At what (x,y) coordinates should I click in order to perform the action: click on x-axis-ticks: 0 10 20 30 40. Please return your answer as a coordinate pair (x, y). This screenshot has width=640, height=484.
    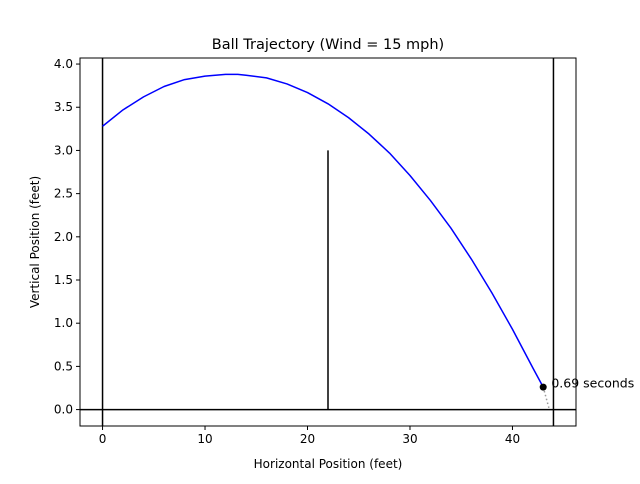
    Looking at the image, I should click on (309, 436).